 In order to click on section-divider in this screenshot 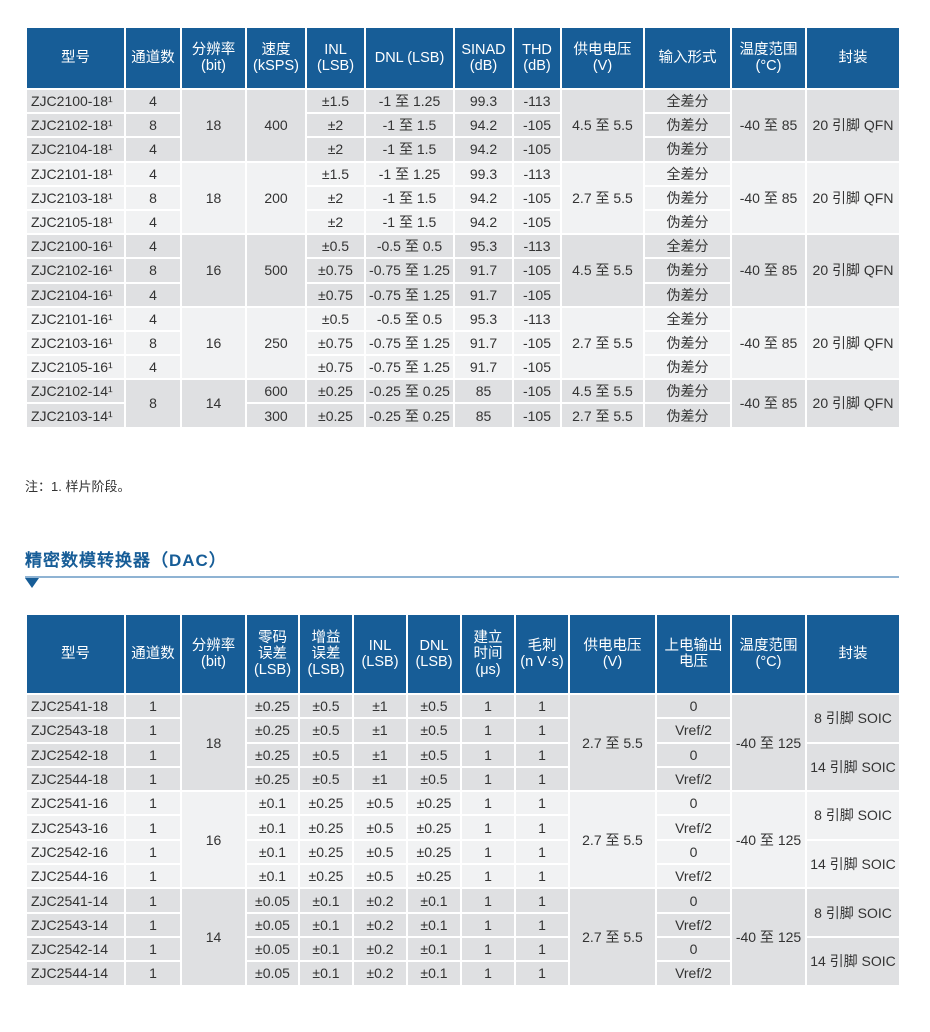, I will do `click(462, 577)`.